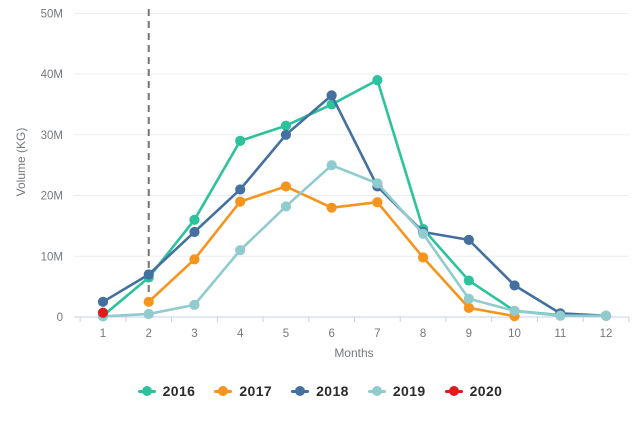 The image size is (640, 427). What do you see at coordinates (354, 353) in the screenshot?
I see `x-axis-title: Months` at bounding box center [354, 353].